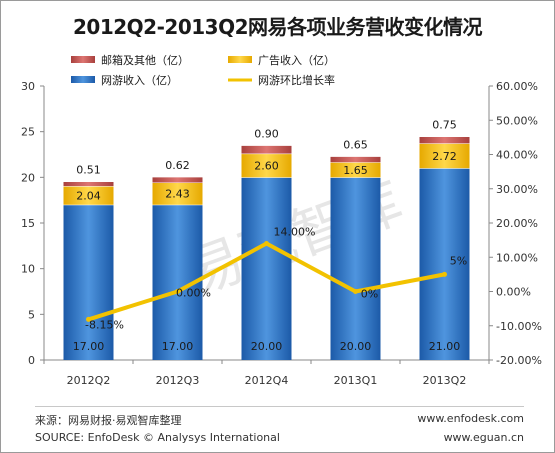  What do you see at coordinates (193, 293) in the screenshot?
I see `data-label-growth-rate: 0.00%` at bounding box center [193, 293].